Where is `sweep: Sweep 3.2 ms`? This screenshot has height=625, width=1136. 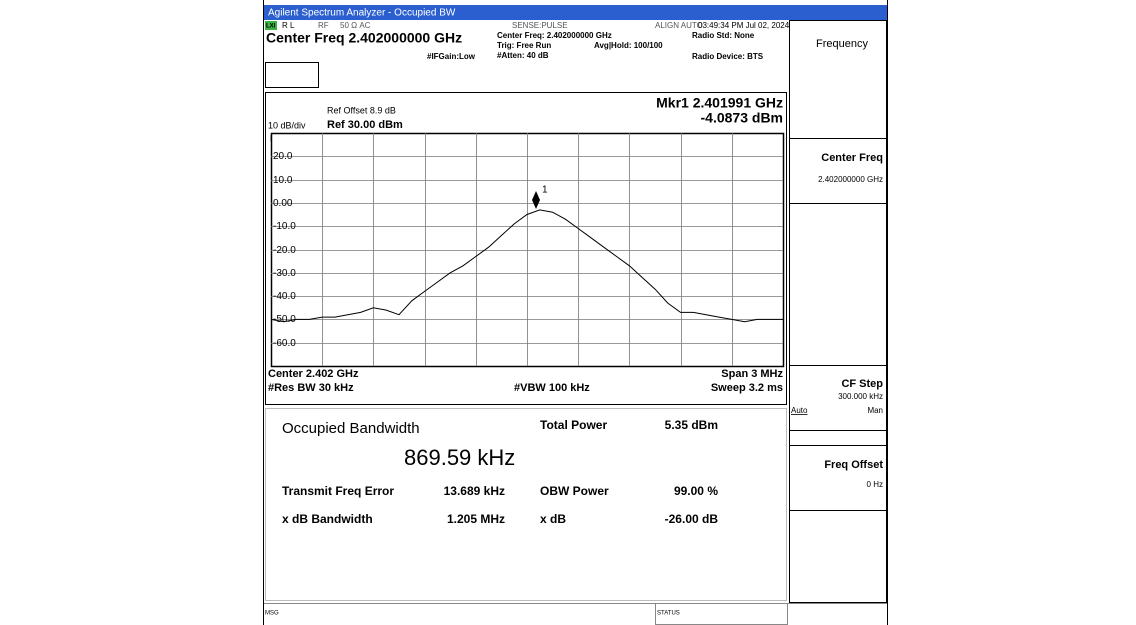
sweep: Sweep 3.2 ms is located at coordinates (747, 388).